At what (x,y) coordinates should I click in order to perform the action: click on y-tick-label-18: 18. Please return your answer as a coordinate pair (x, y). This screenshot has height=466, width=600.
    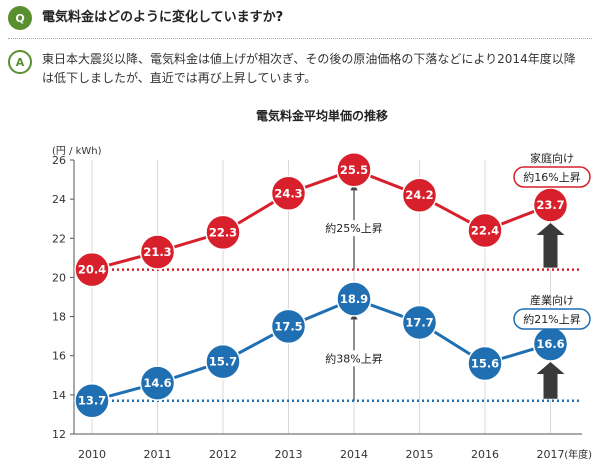
    Looking at the image, I should click on (59, 317).